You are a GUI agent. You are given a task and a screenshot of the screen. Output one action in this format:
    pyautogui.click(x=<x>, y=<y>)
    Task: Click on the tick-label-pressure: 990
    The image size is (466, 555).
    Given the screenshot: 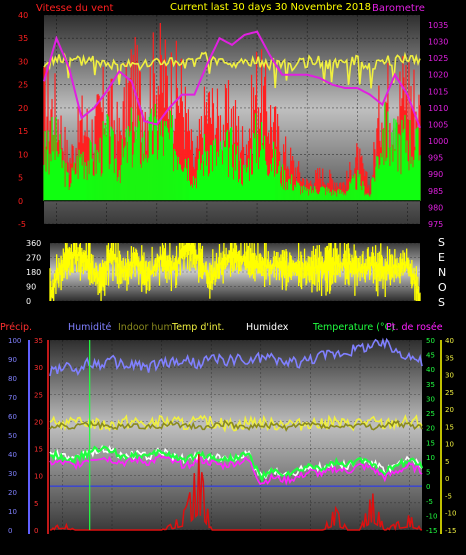 What is the action you would take?
    pyautogui.click(x=435, y=174)
    